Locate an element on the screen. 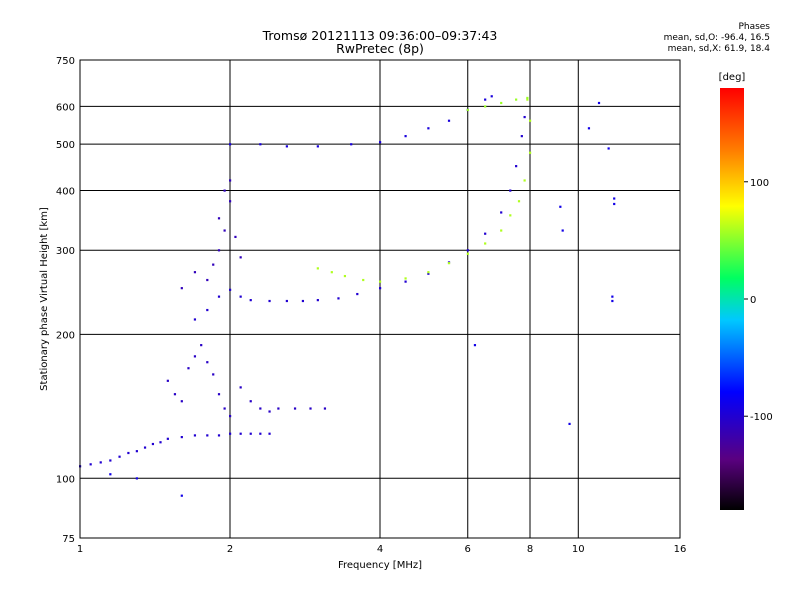  x-tick-label: 10 is located at coordinates (578, 549).